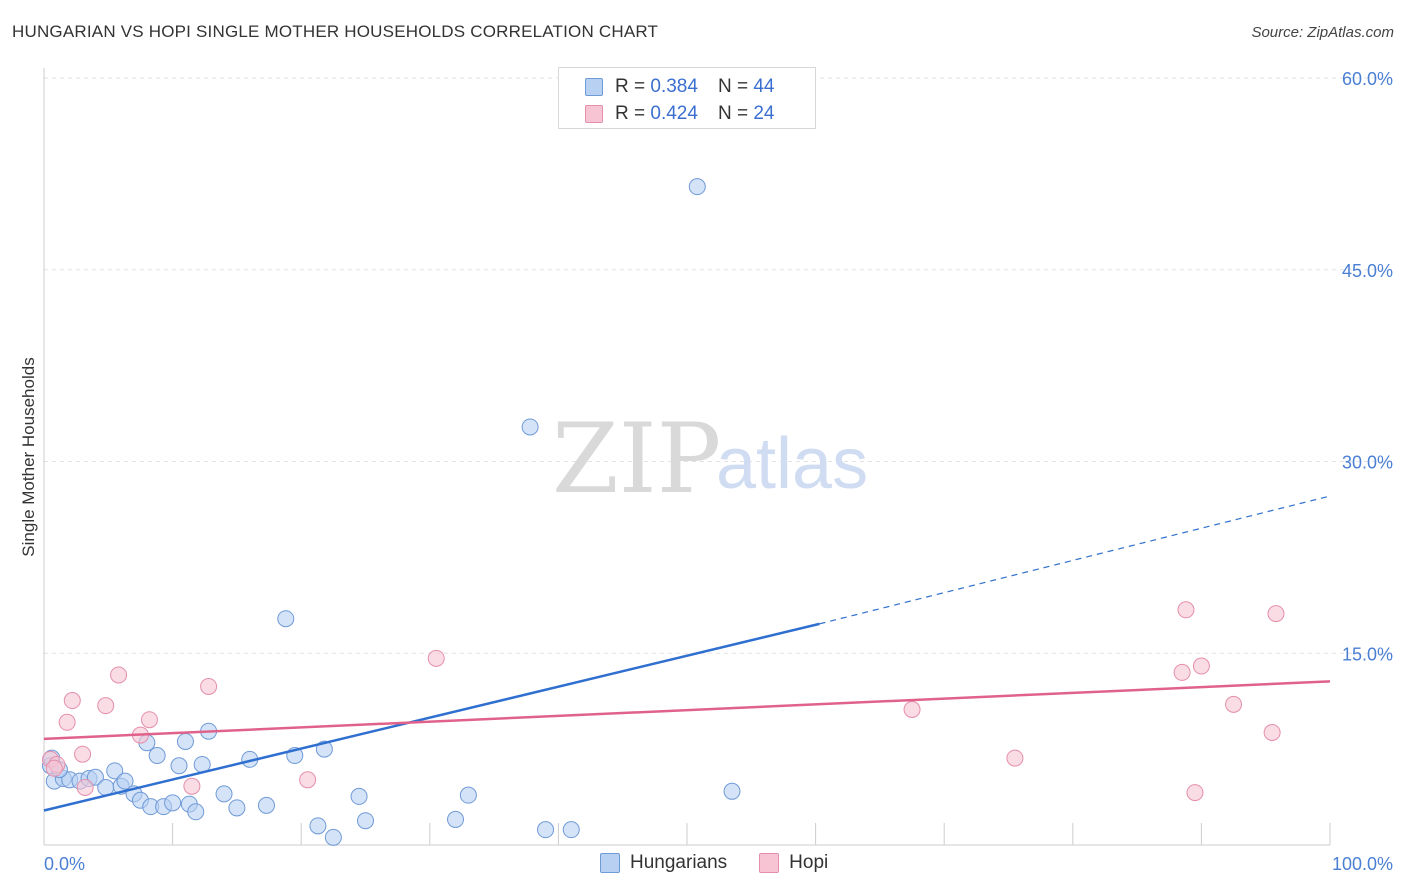 The width and height of the screenshot is (1406, 892). I want to click on y-tick-labels: 15.0% 30.0% 45.0% 60.0%, so click(1367, 366).